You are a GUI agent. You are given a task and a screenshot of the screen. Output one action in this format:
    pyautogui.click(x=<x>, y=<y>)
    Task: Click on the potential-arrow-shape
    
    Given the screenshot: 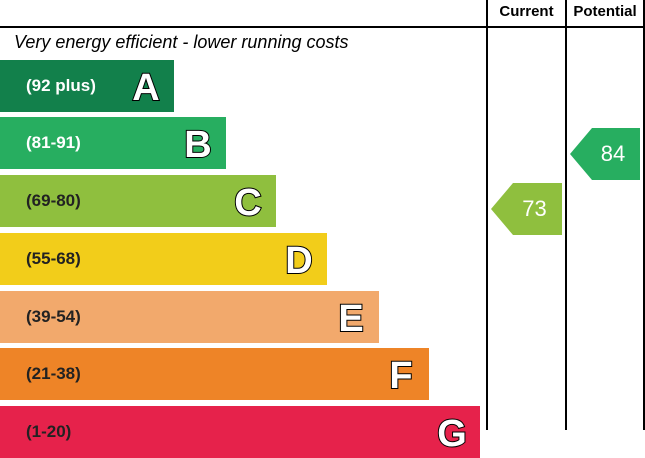 What is the action you would take?
    pyautogui.click(x=605, y=154)
    